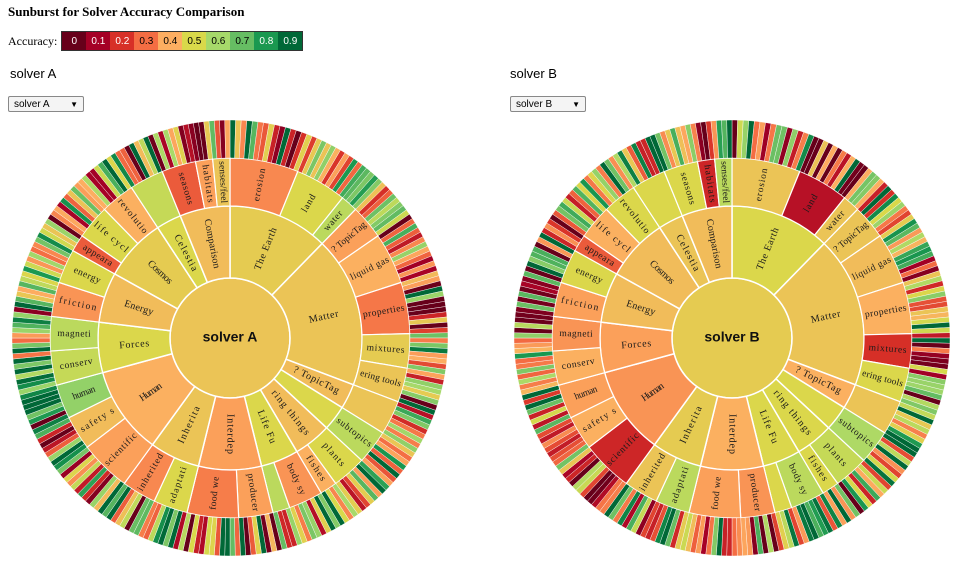 The width and height of the screenshot is (963, 567). I want to click on solver-a-select: solver A ▼, so click(46, 104).